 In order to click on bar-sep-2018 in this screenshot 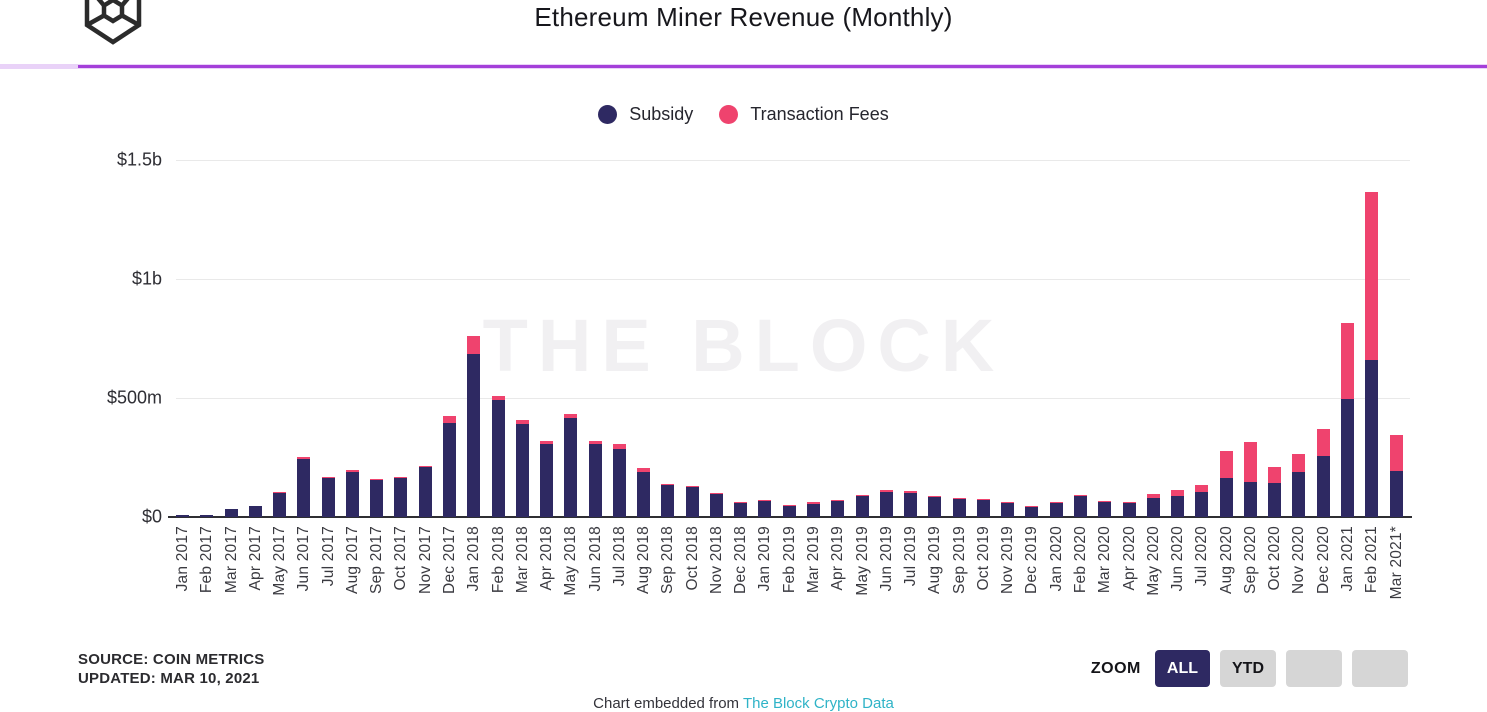, I will do `click(668, 500)`.